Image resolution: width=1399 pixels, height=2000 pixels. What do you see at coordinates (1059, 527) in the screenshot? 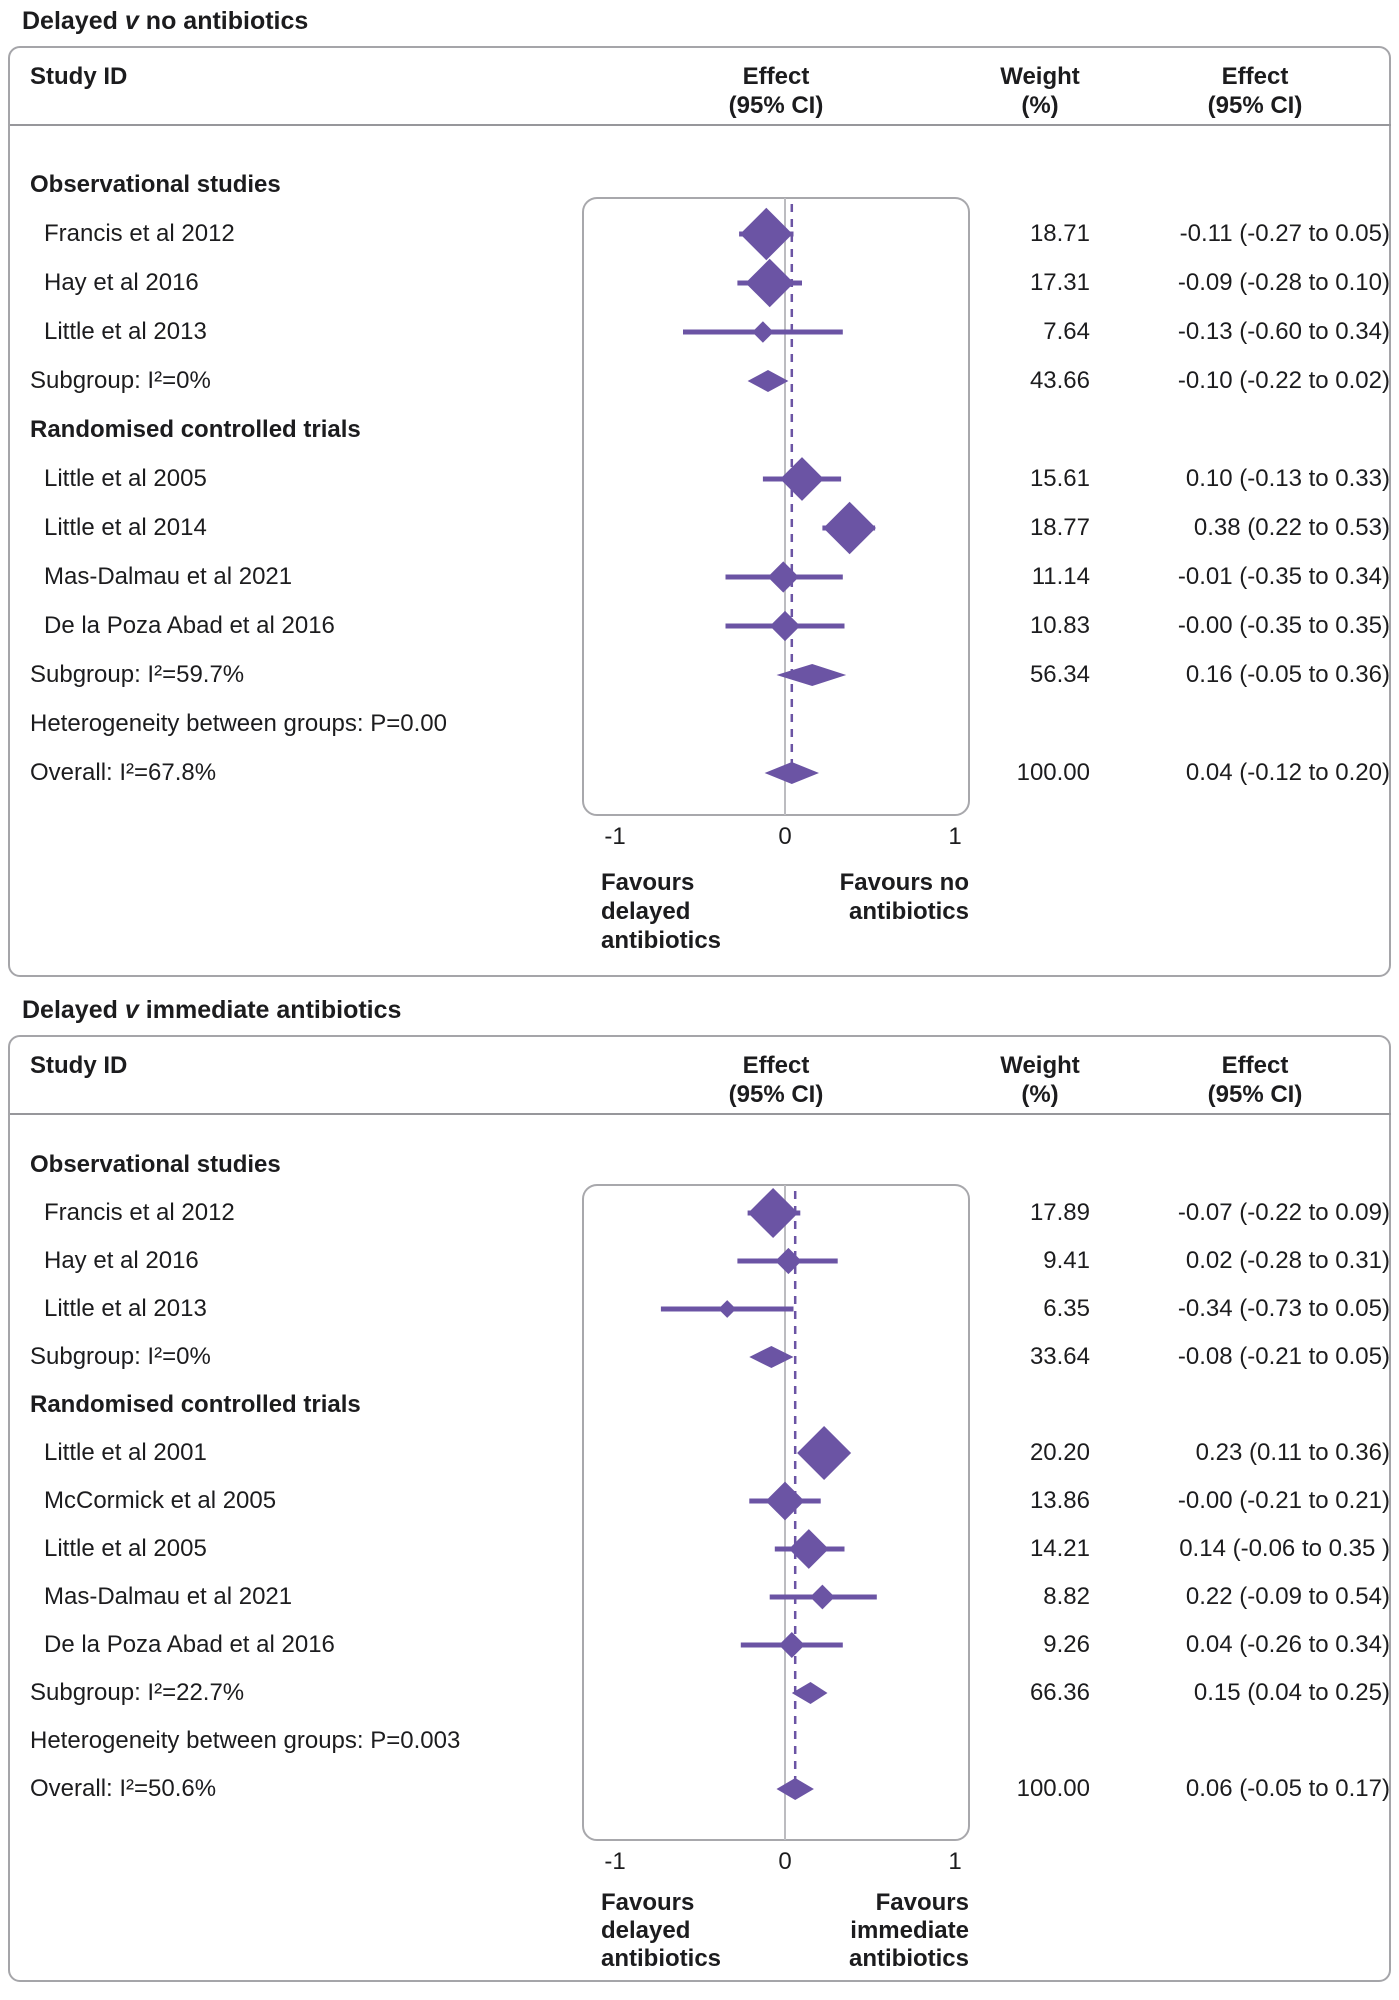
I see `row-weight: 18.77` at bounding box center [1059, 527].